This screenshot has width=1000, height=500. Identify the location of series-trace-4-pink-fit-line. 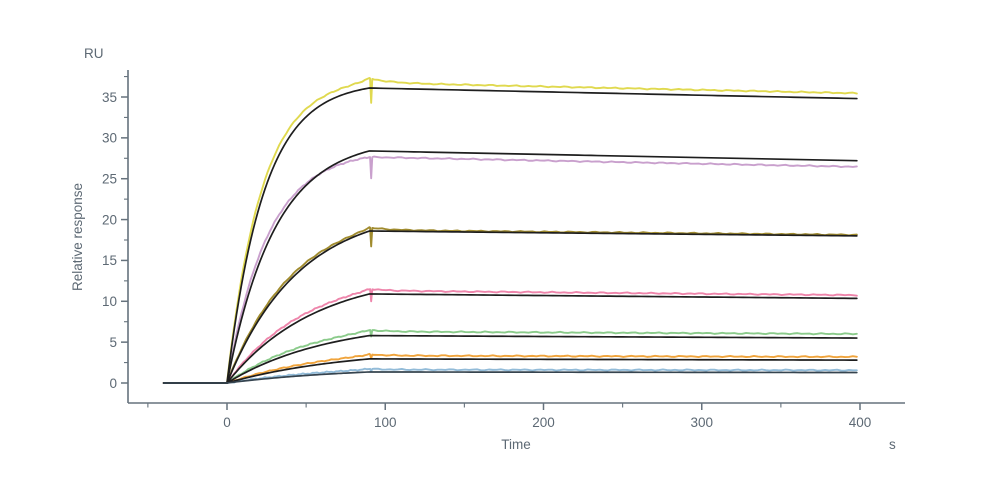
(510, 338).